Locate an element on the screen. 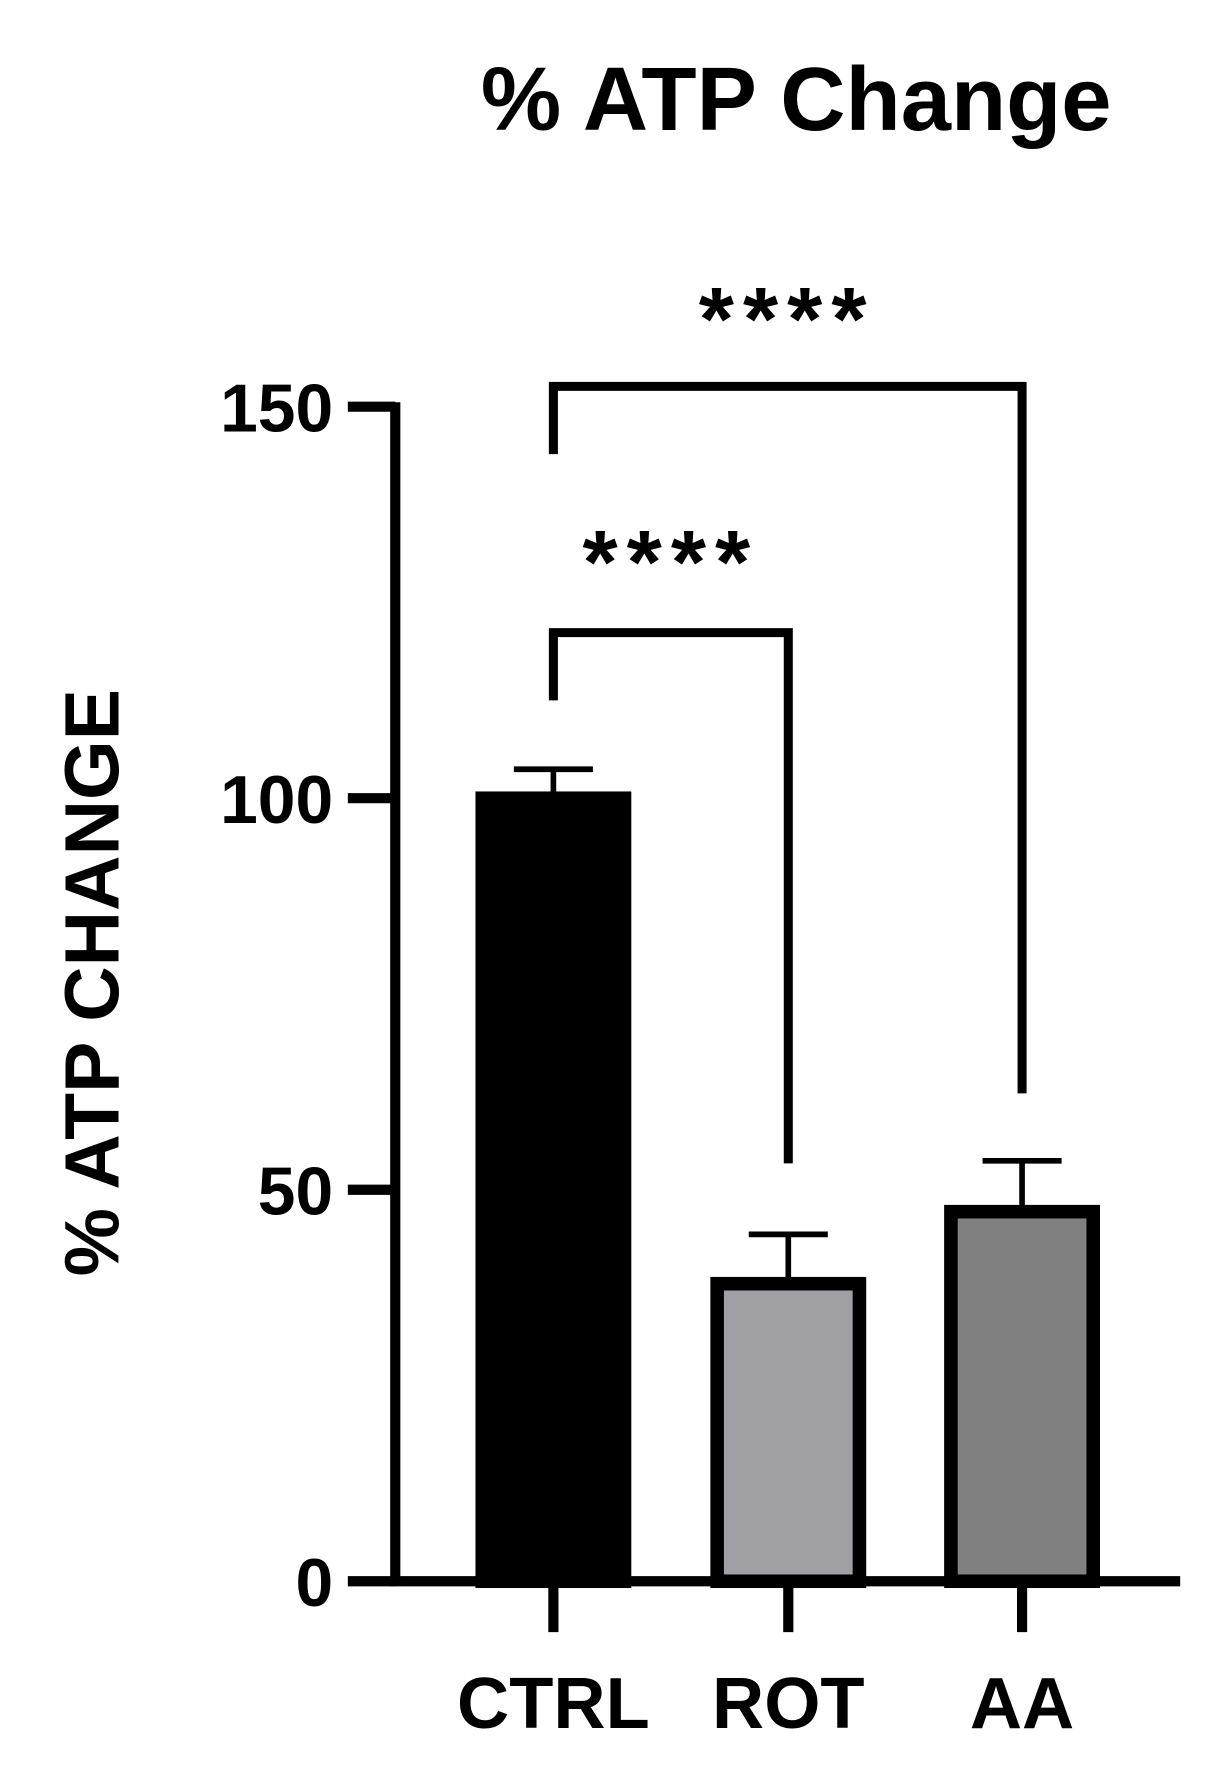 The height and width of the screenshot is (1770, 1231). significance-bracket is located at coordinates (670, 896).